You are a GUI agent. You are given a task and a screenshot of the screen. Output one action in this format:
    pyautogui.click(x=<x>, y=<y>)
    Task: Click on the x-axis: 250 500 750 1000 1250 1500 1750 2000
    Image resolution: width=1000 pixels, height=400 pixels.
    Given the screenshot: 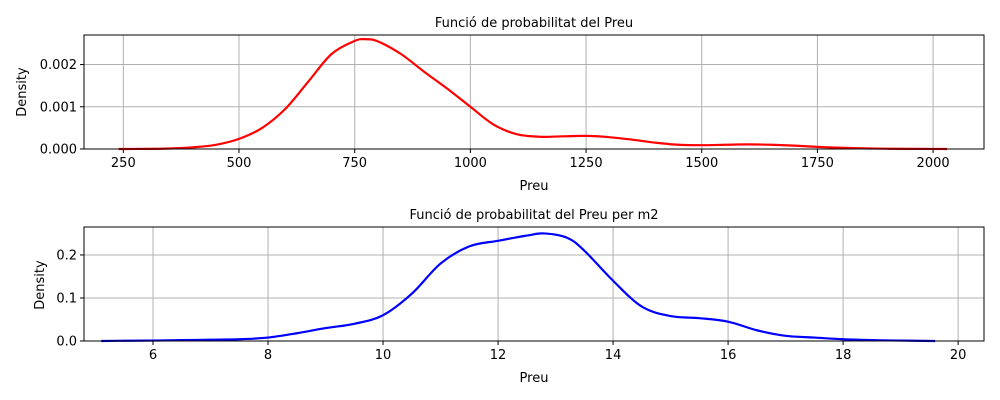 What is the action you would take?
    pyautogui.click(x=530, y=160)
    